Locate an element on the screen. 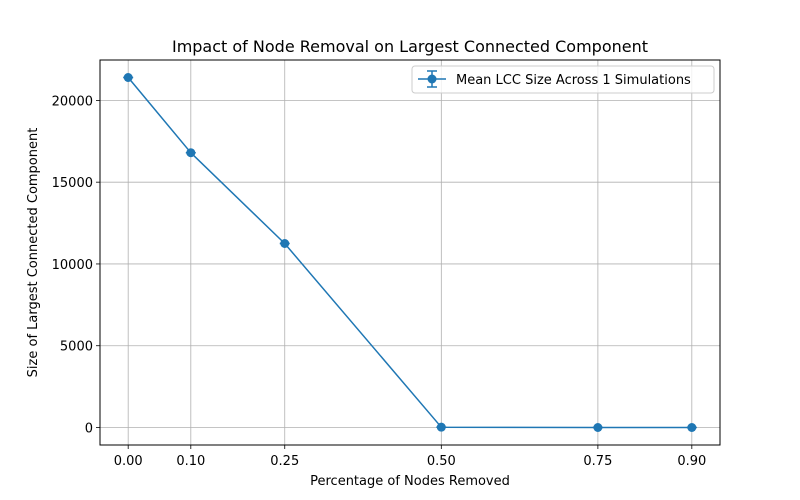 This screenshot has height=500, width=800. y-tick-label: 20000 is located at coordinates (72, 101).